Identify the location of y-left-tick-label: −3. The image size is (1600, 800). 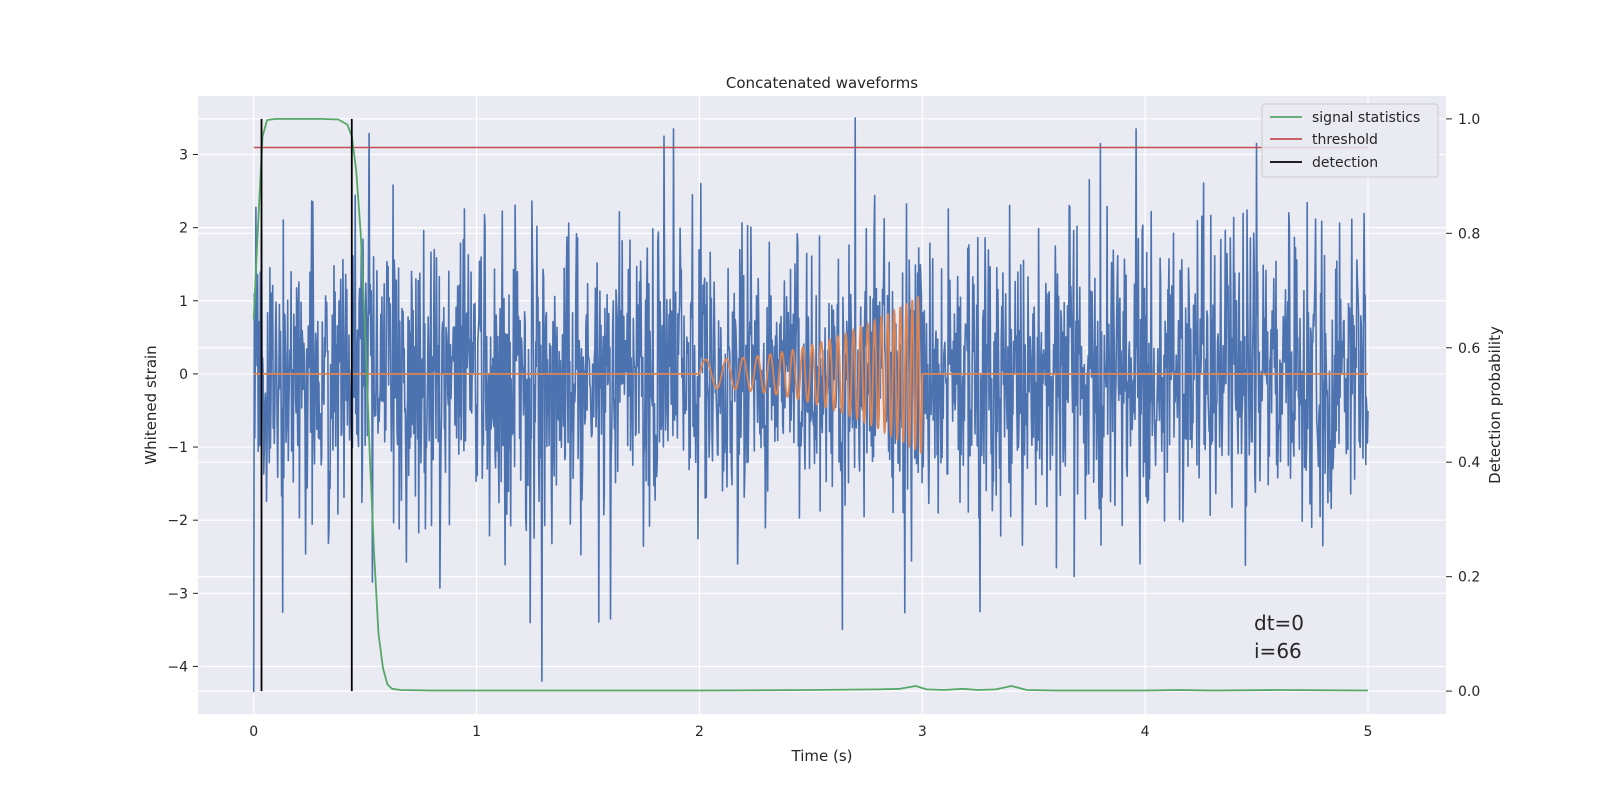
(177, 594).